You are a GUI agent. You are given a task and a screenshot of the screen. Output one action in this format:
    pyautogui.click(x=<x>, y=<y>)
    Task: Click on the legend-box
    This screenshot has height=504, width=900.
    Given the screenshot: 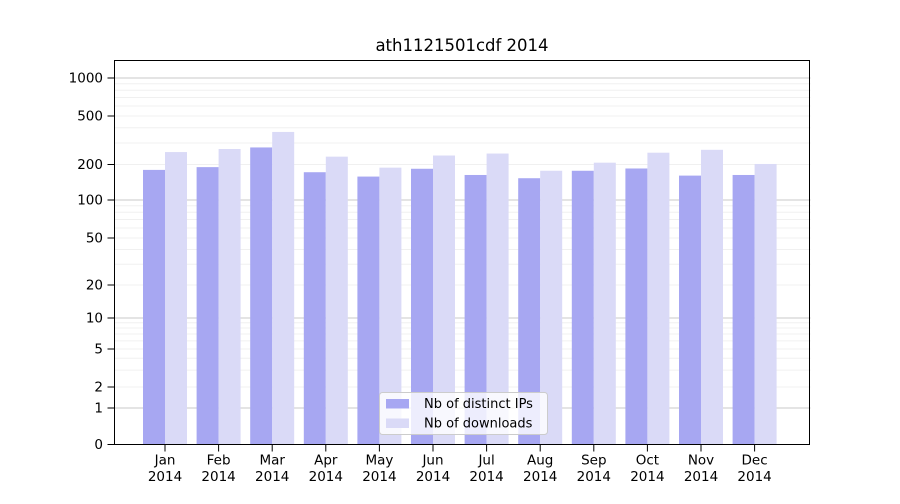 What is the action you would take?
    pyautogui.click(x=463, y=413)
    